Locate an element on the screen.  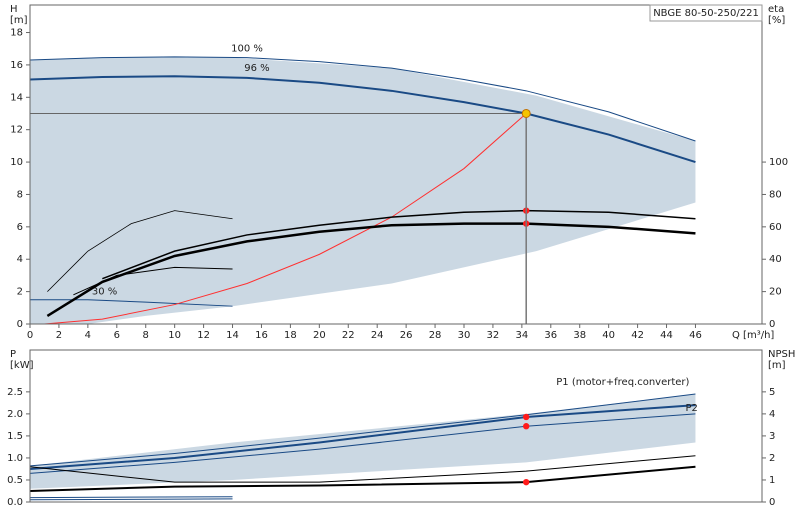
y-axis-label: [m] is located at coordinates (19, 20).